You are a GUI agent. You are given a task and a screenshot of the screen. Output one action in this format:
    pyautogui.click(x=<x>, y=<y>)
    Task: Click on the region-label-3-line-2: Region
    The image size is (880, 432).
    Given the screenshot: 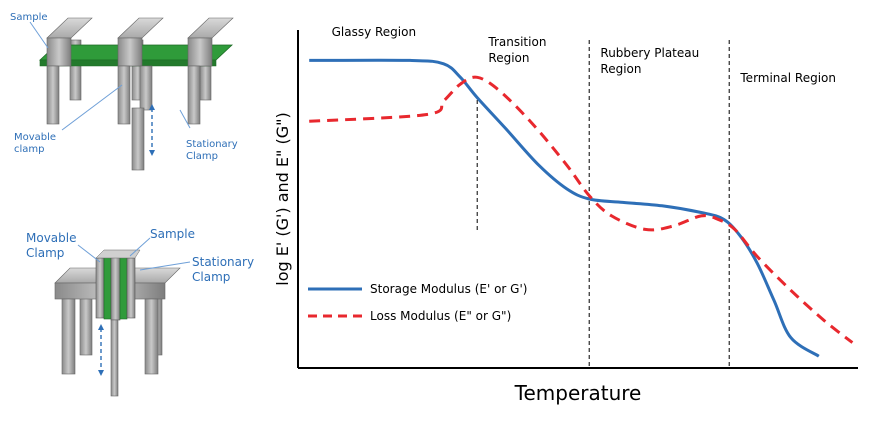 What is the action you would take?
    pyautogui.click(x=620, y=69)
    